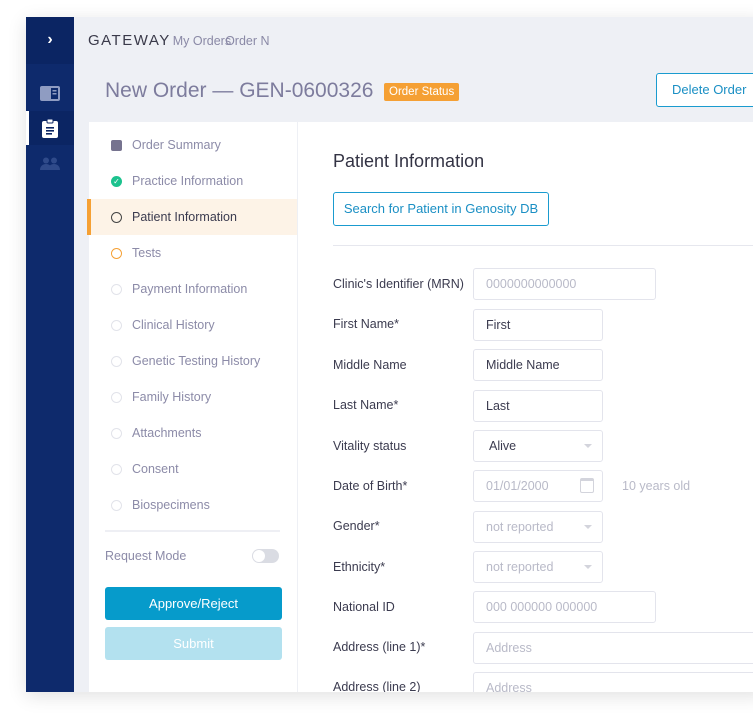 Image resolution: width=753 pixels, height=727 pixels. I want to click on first-name-label: First Name*, so click(366, 324).